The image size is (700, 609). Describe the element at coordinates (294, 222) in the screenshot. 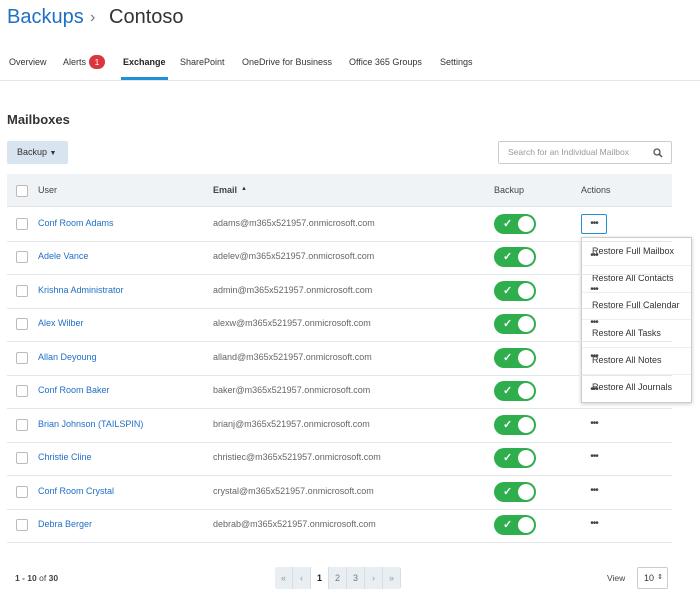

I see `email: adams@m365x521957.onmicrosoft.com` at that location.